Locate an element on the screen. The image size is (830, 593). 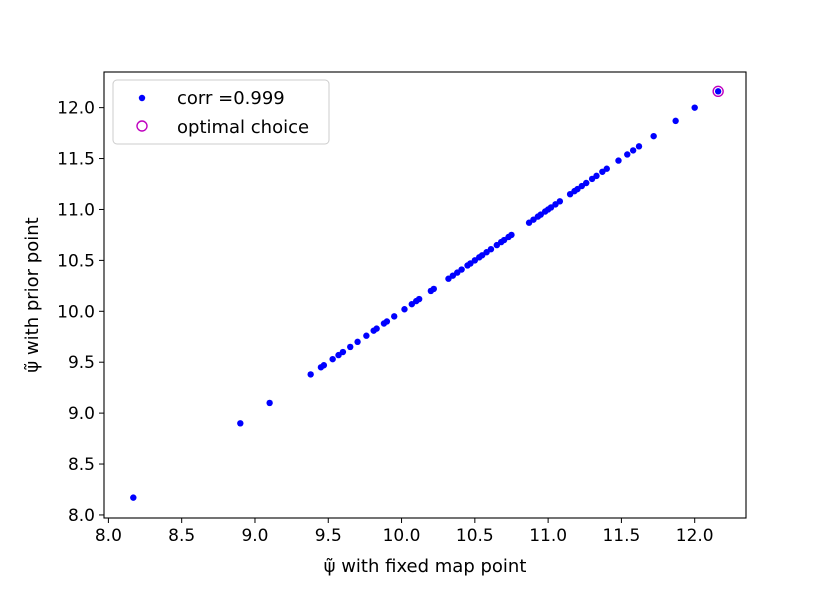
legend-label-series: corr =0.999 is located at coordinates (231, 98).